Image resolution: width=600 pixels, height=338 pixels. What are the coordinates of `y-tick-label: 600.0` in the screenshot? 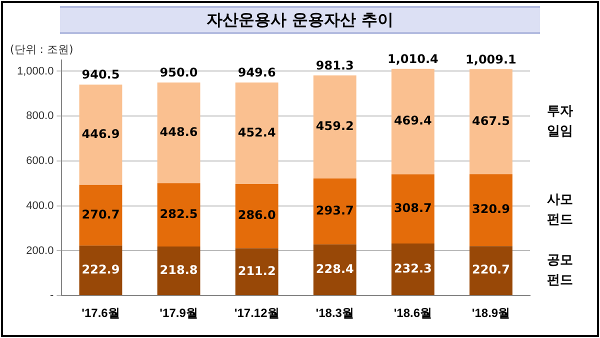 It's located at (40, 161).